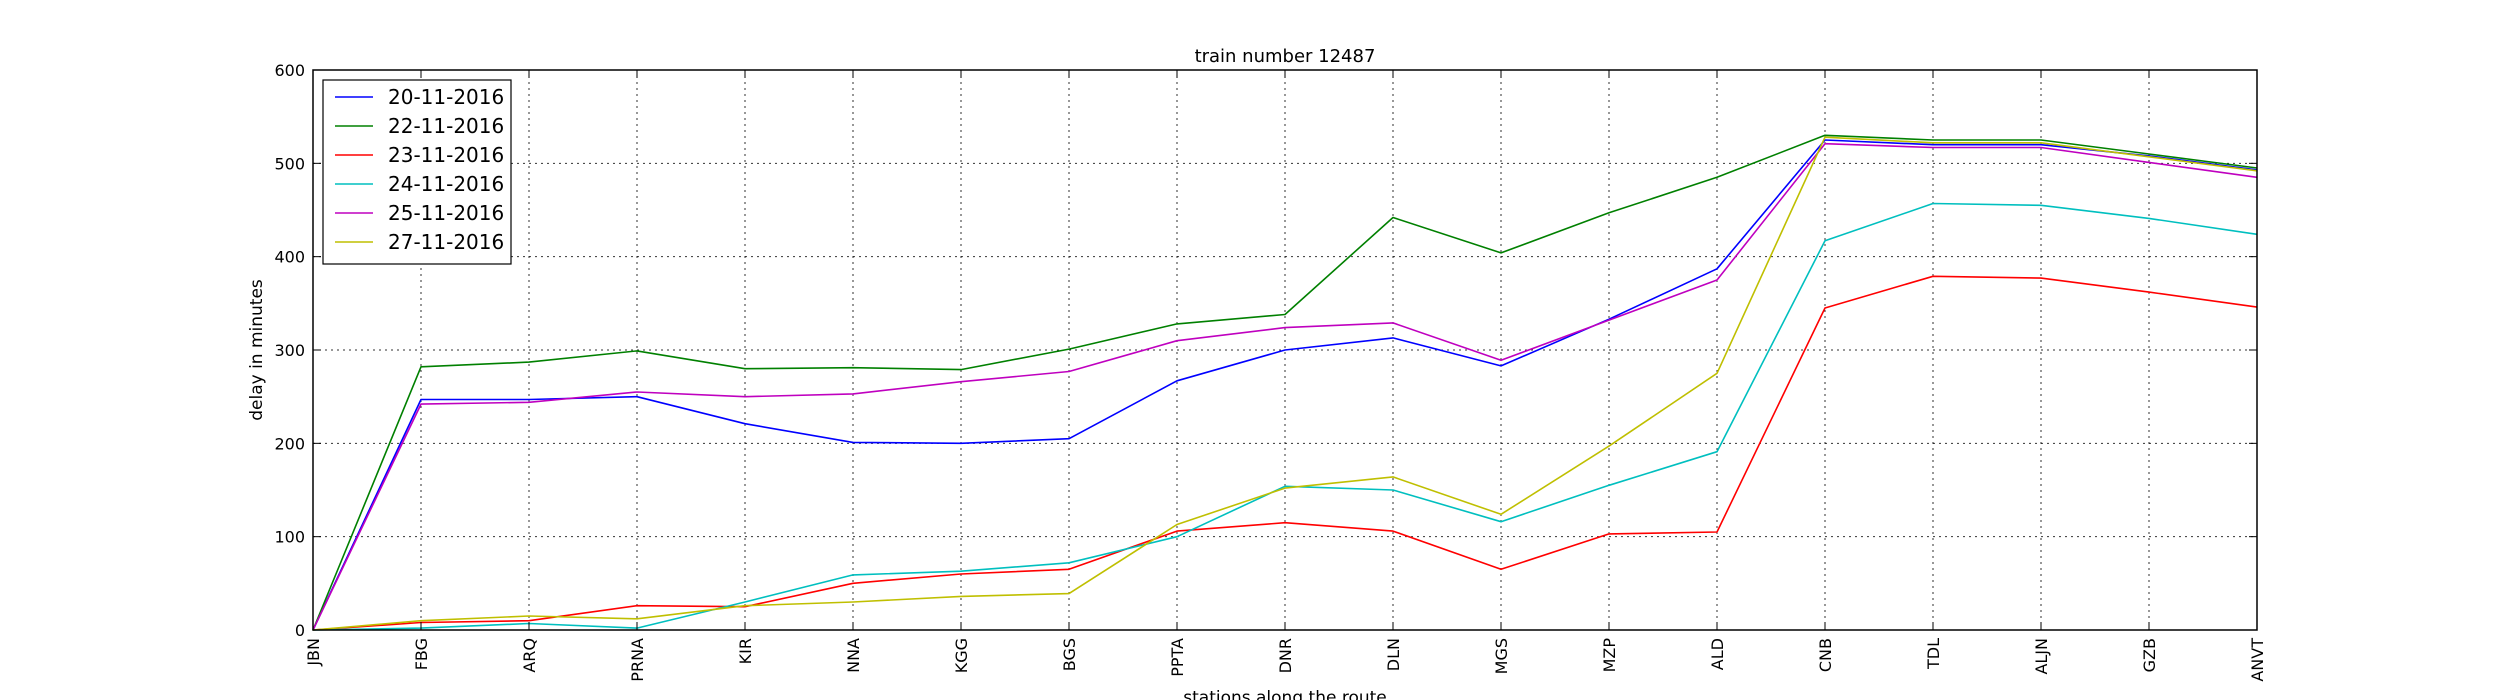 The image size is (2500, 700). Describe the element at coordinates (289, 257) in the screenshot. I see `y-tick-label: 400` at that location.